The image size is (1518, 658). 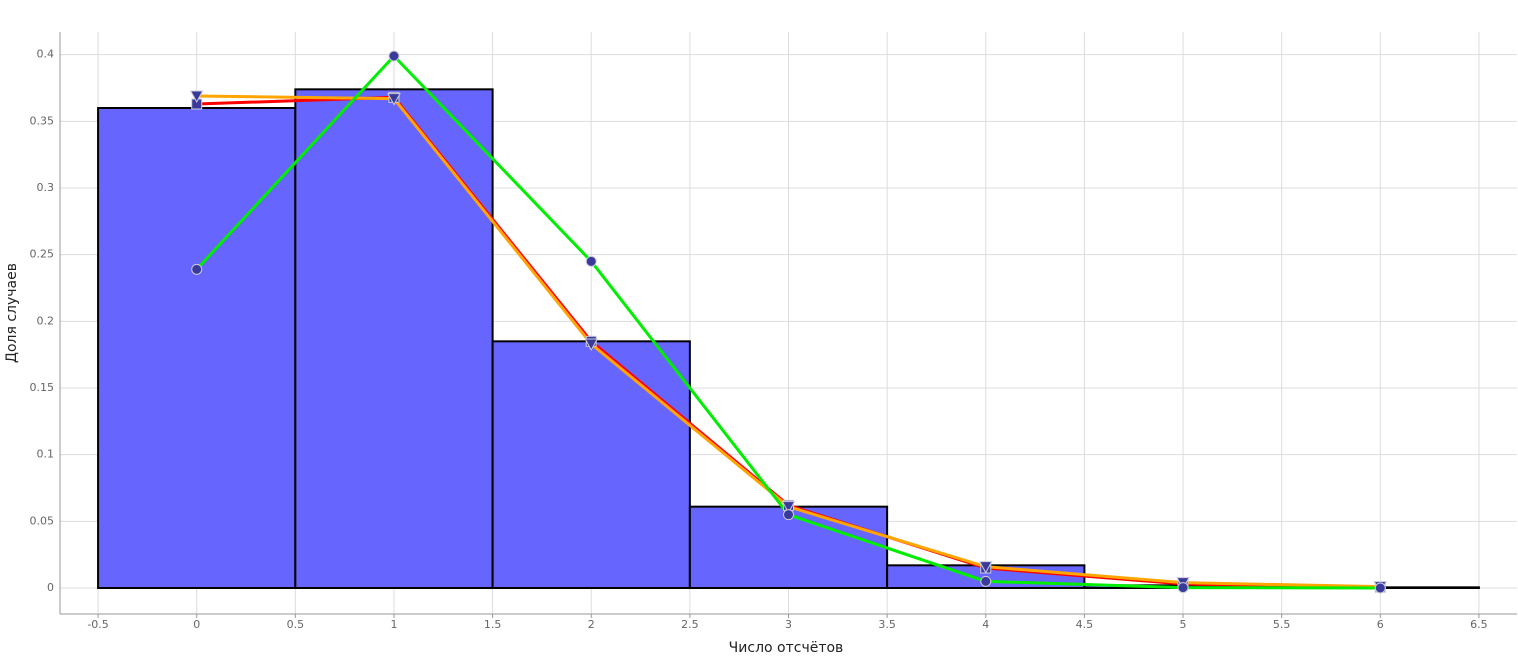 What do you see at coordinates (887, 624) in the screenshot?
I see `x-tick-label: 3.5` at bounding box center [887, 624].